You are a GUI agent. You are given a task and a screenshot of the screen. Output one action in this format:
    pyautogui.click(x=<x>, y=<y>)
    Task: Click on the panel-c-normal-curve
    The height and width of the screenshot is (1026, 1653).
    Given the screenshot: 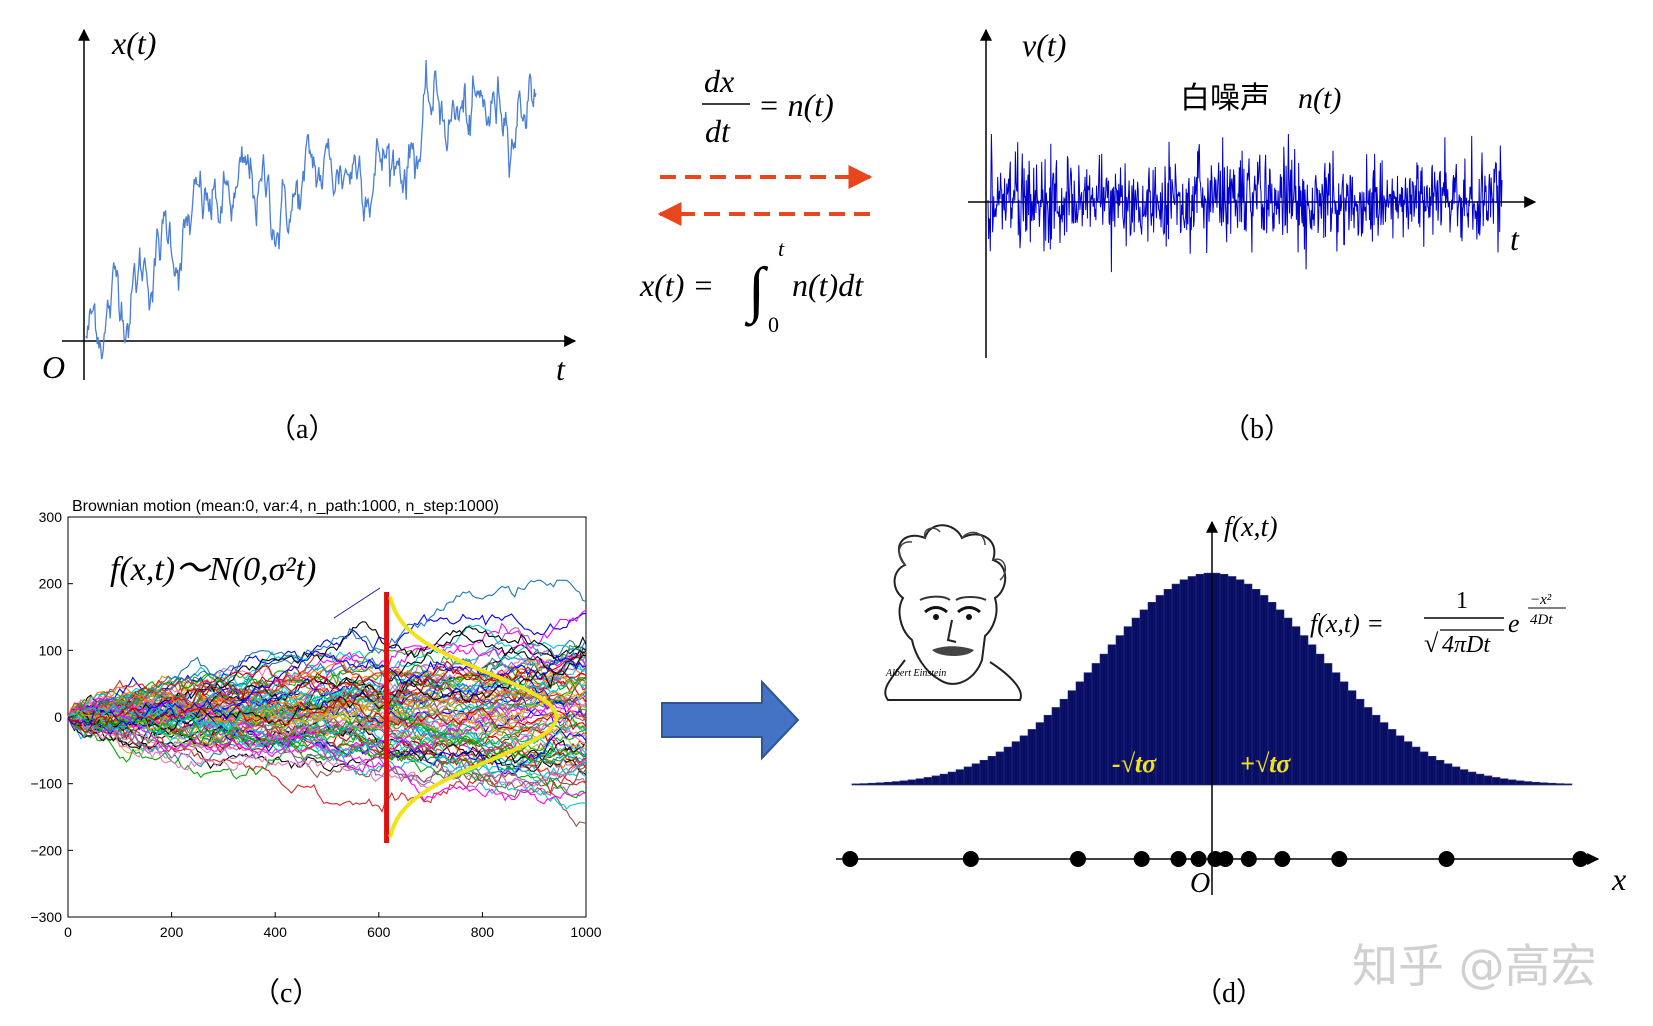 What is the action you would take?
    pyautogui.click(x=473, y=717)
    